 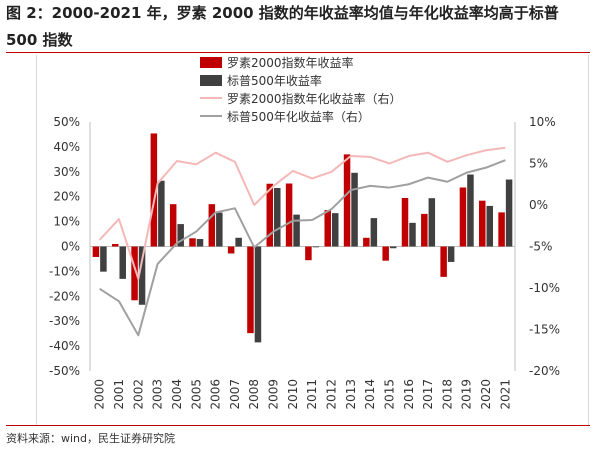 I want to click on left-tick-label: 20%, so click(x=66, y=197).